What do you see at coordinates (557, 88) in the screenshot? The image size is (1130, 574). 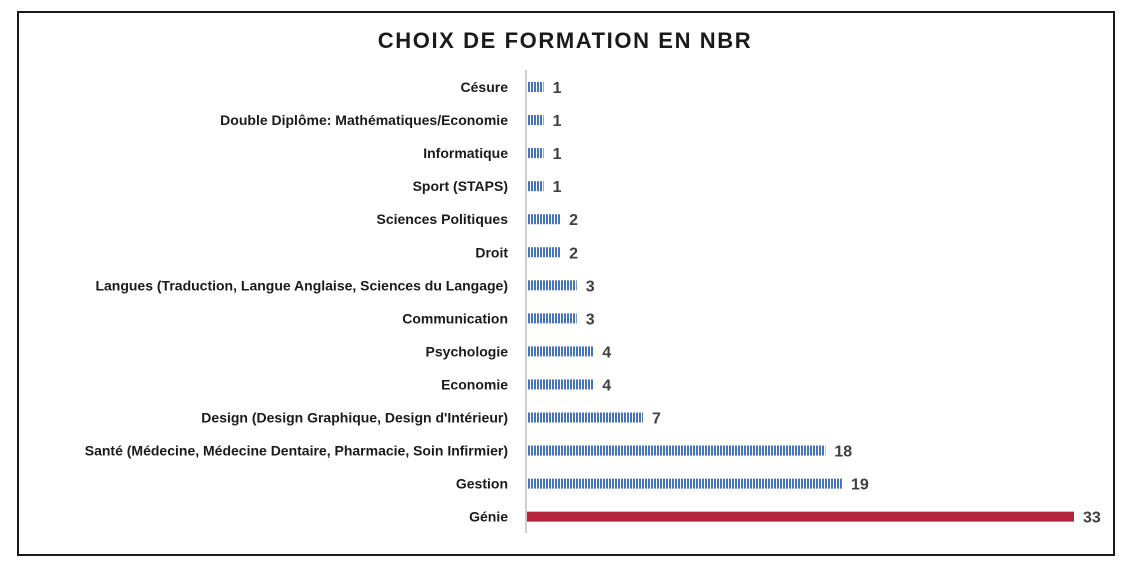 I see `value-label-cesure: 1` at bounding box center [557, 88].